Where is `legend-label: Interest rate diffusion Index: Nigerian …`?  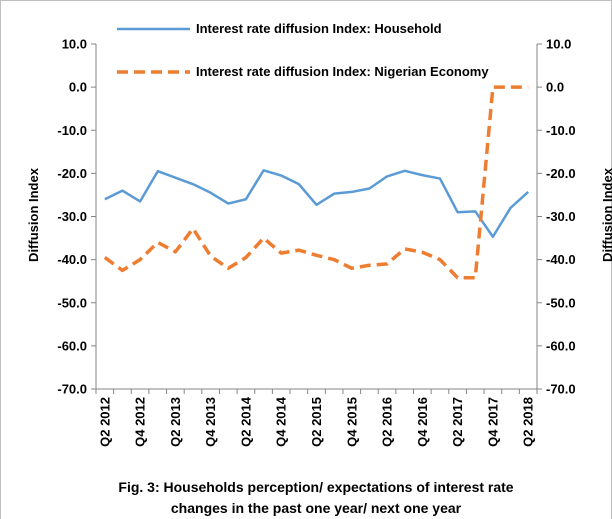
legend-label: Interest rate diffusion Index: Nigerian … is located at coordinates (342, 71).